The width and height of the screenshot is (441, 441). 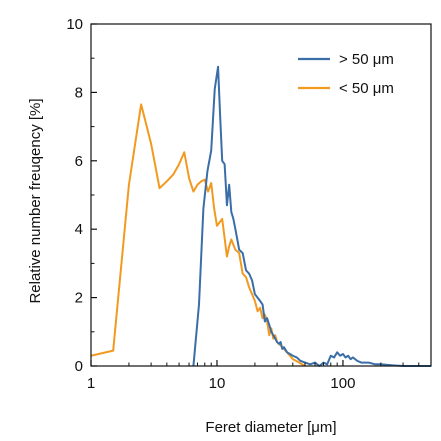 What do you see at coordinates (366, 88) in the screenshot?
I see `legend-label-lt-50: < 50 μm` at bounding box center [366, 88].